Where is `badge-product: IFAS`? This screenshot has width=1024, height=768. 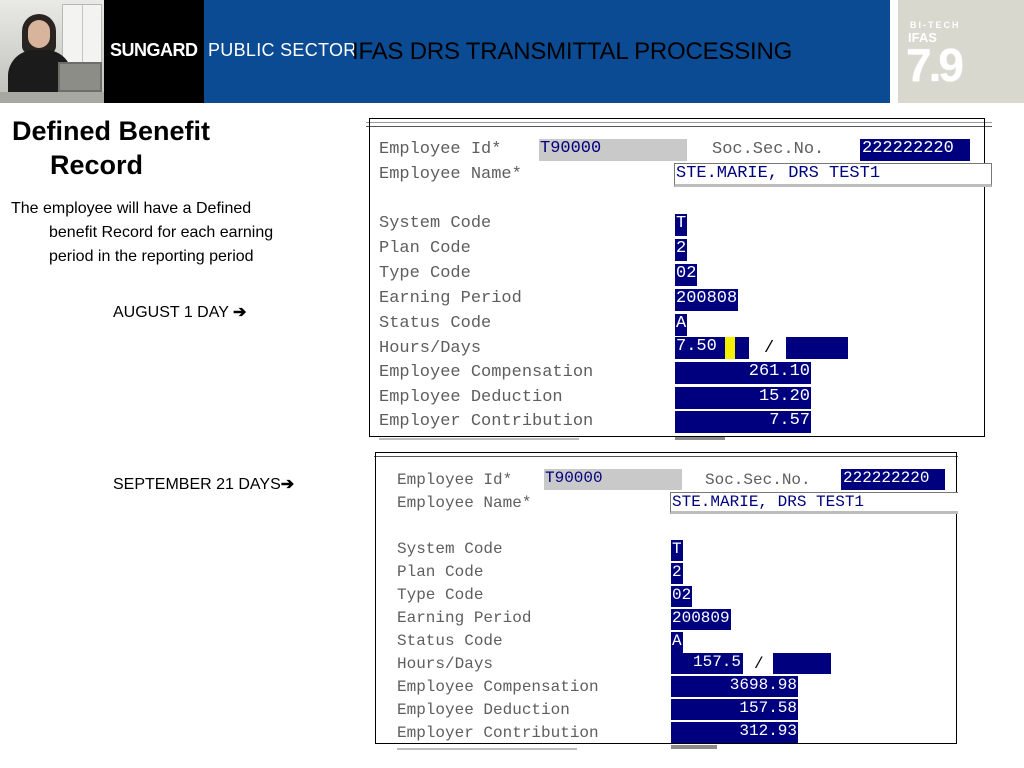 badge-product: IFAS is located at coordinates (922, 37).